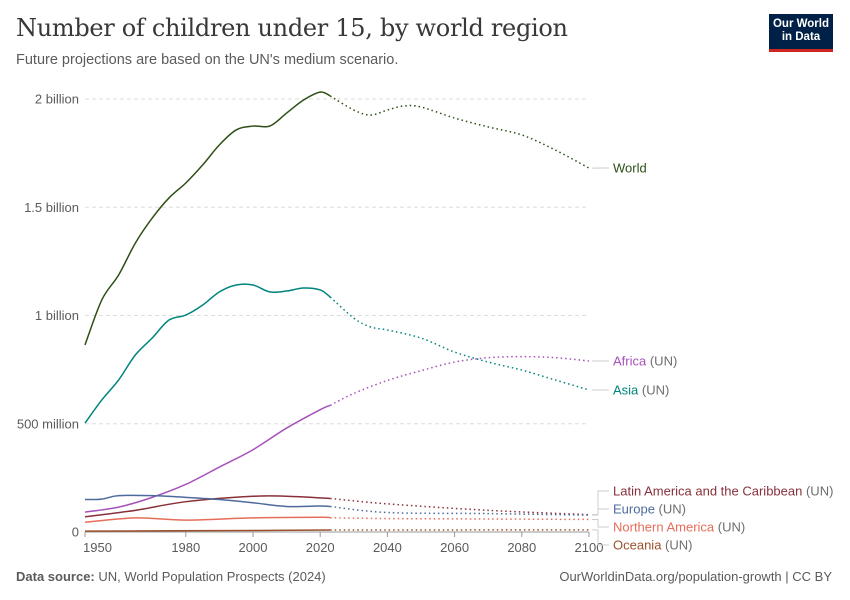 Image resolution: width=850 pixels, height=600 pixels. Describe the element at coordinates (253, 547) in the screenshot. I see `x-tick-label: 2000` at that location.